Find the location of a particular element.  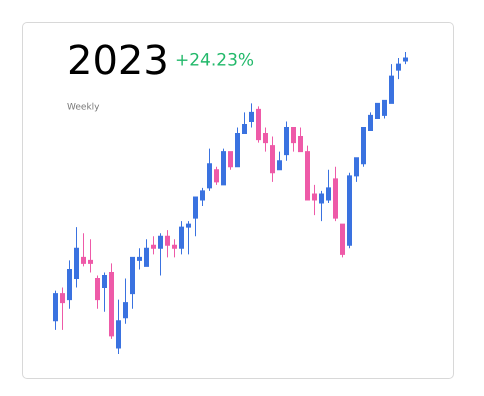

chart-title: 2023 is located at coordinates (118, 61).